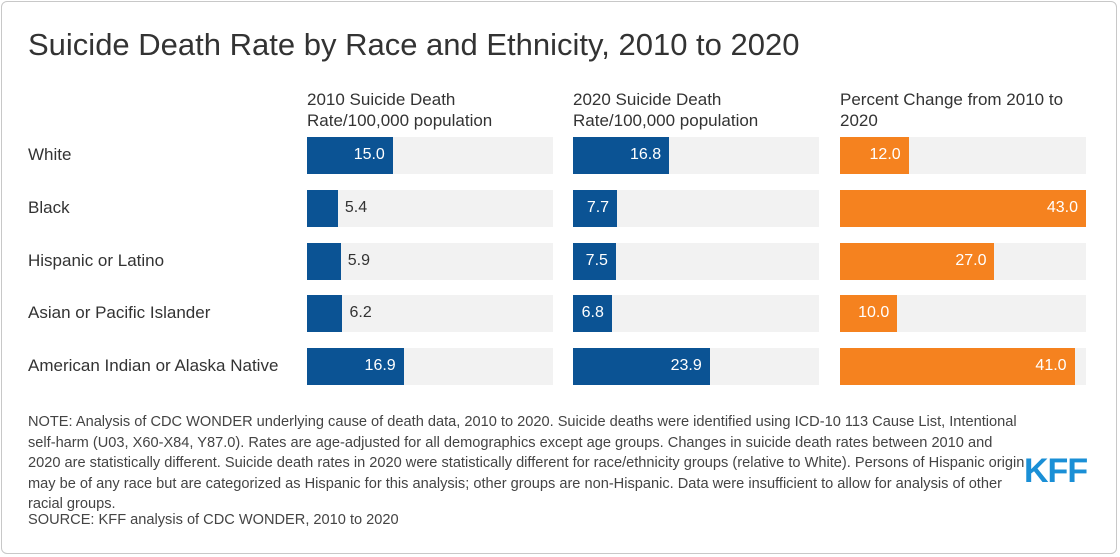  What do you see at coordinates (971, 260) in the screenshot?
I see `value-label: 27.0` at bounding box center [971, 260].